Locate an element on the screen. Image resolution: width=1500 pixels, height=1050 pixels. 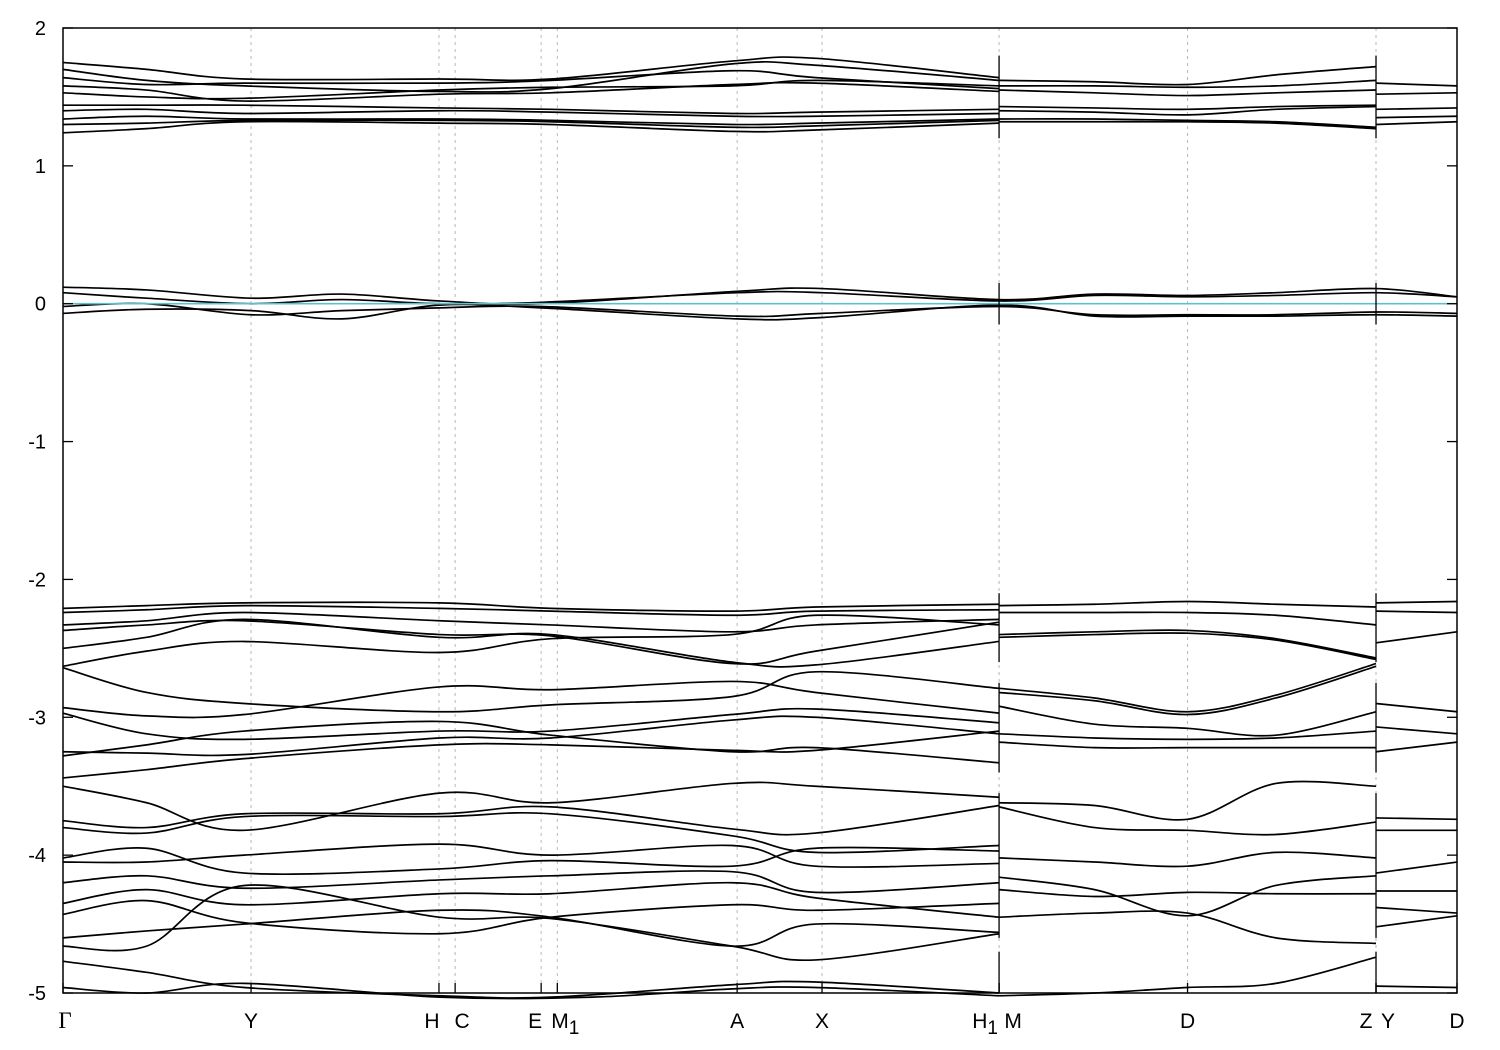
kpoint-labels: Γ Y H C E M1 A X H1 M D Z Y D is located at coordinates (761, 1011).